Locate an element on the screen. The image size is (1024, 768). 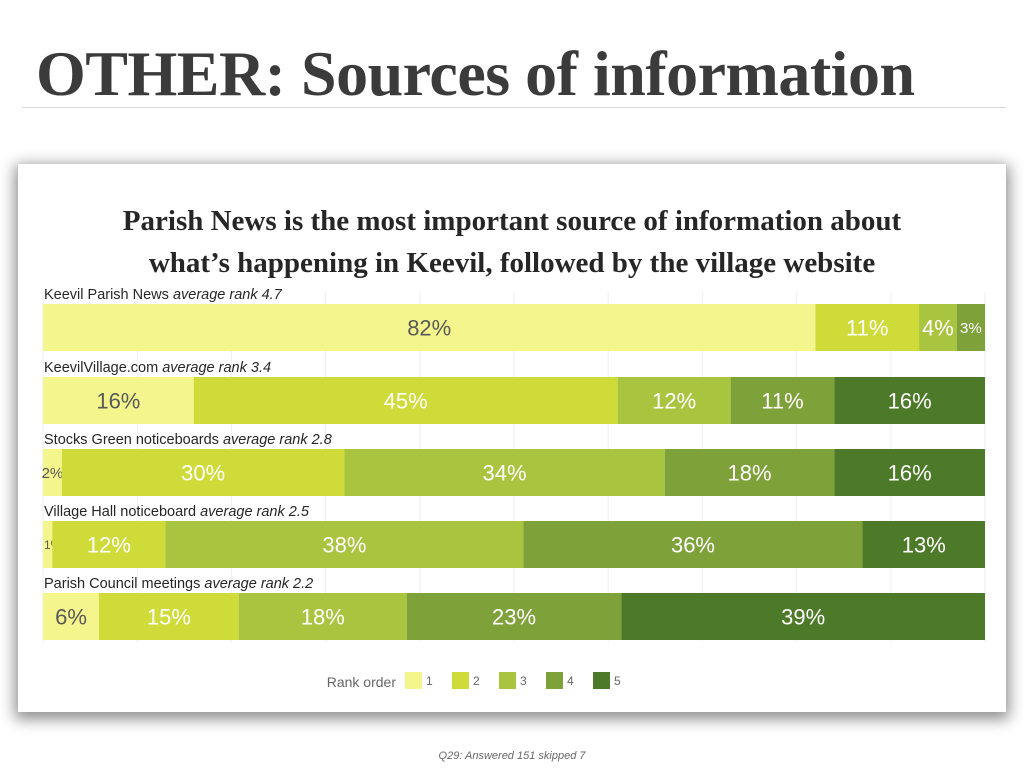
data-label: 3% is located at coordinates (971, 328).